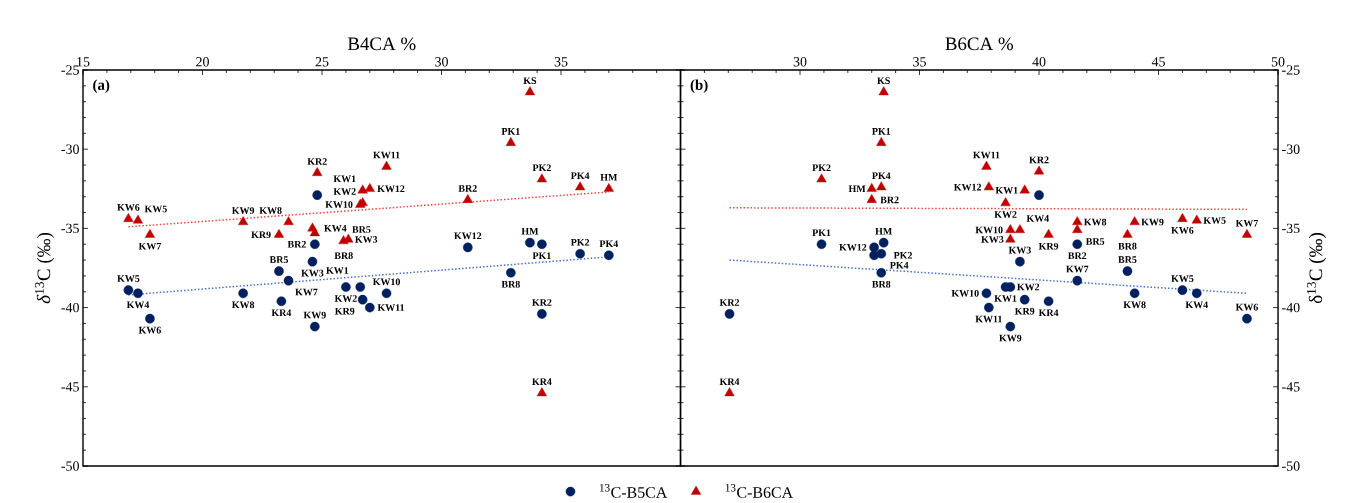 Image resolution: width=1348 pixels, height=503 pixels. I want to click on legend-label: $^{13}$C-B5CA, so click(633, 490).